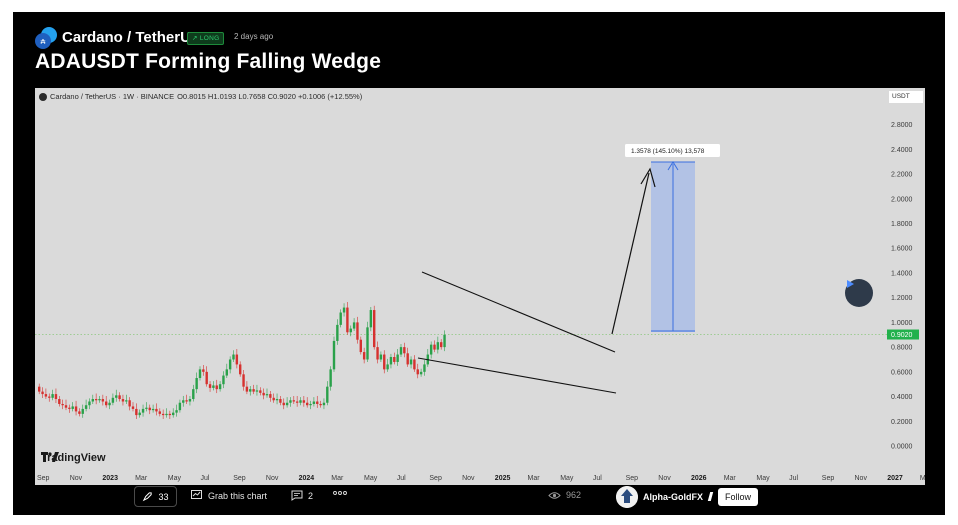 The width and height of the screenshot is (958, 525). Describe the element at coordinates (503, 478) in the screenshot. I see `x-axis-tick-label: 2025` at that location.